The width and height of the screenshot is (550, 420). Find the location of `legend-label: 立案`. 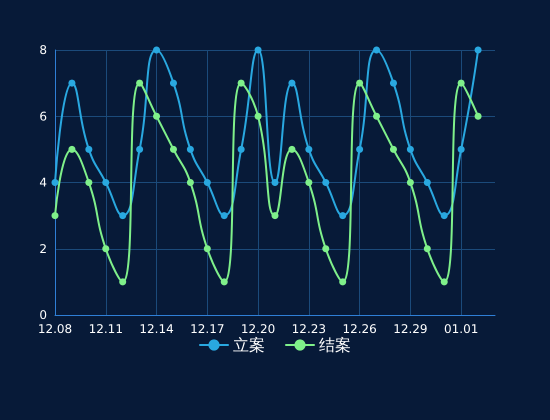

legend-label: 立案 is located at coordinates (249, 345).